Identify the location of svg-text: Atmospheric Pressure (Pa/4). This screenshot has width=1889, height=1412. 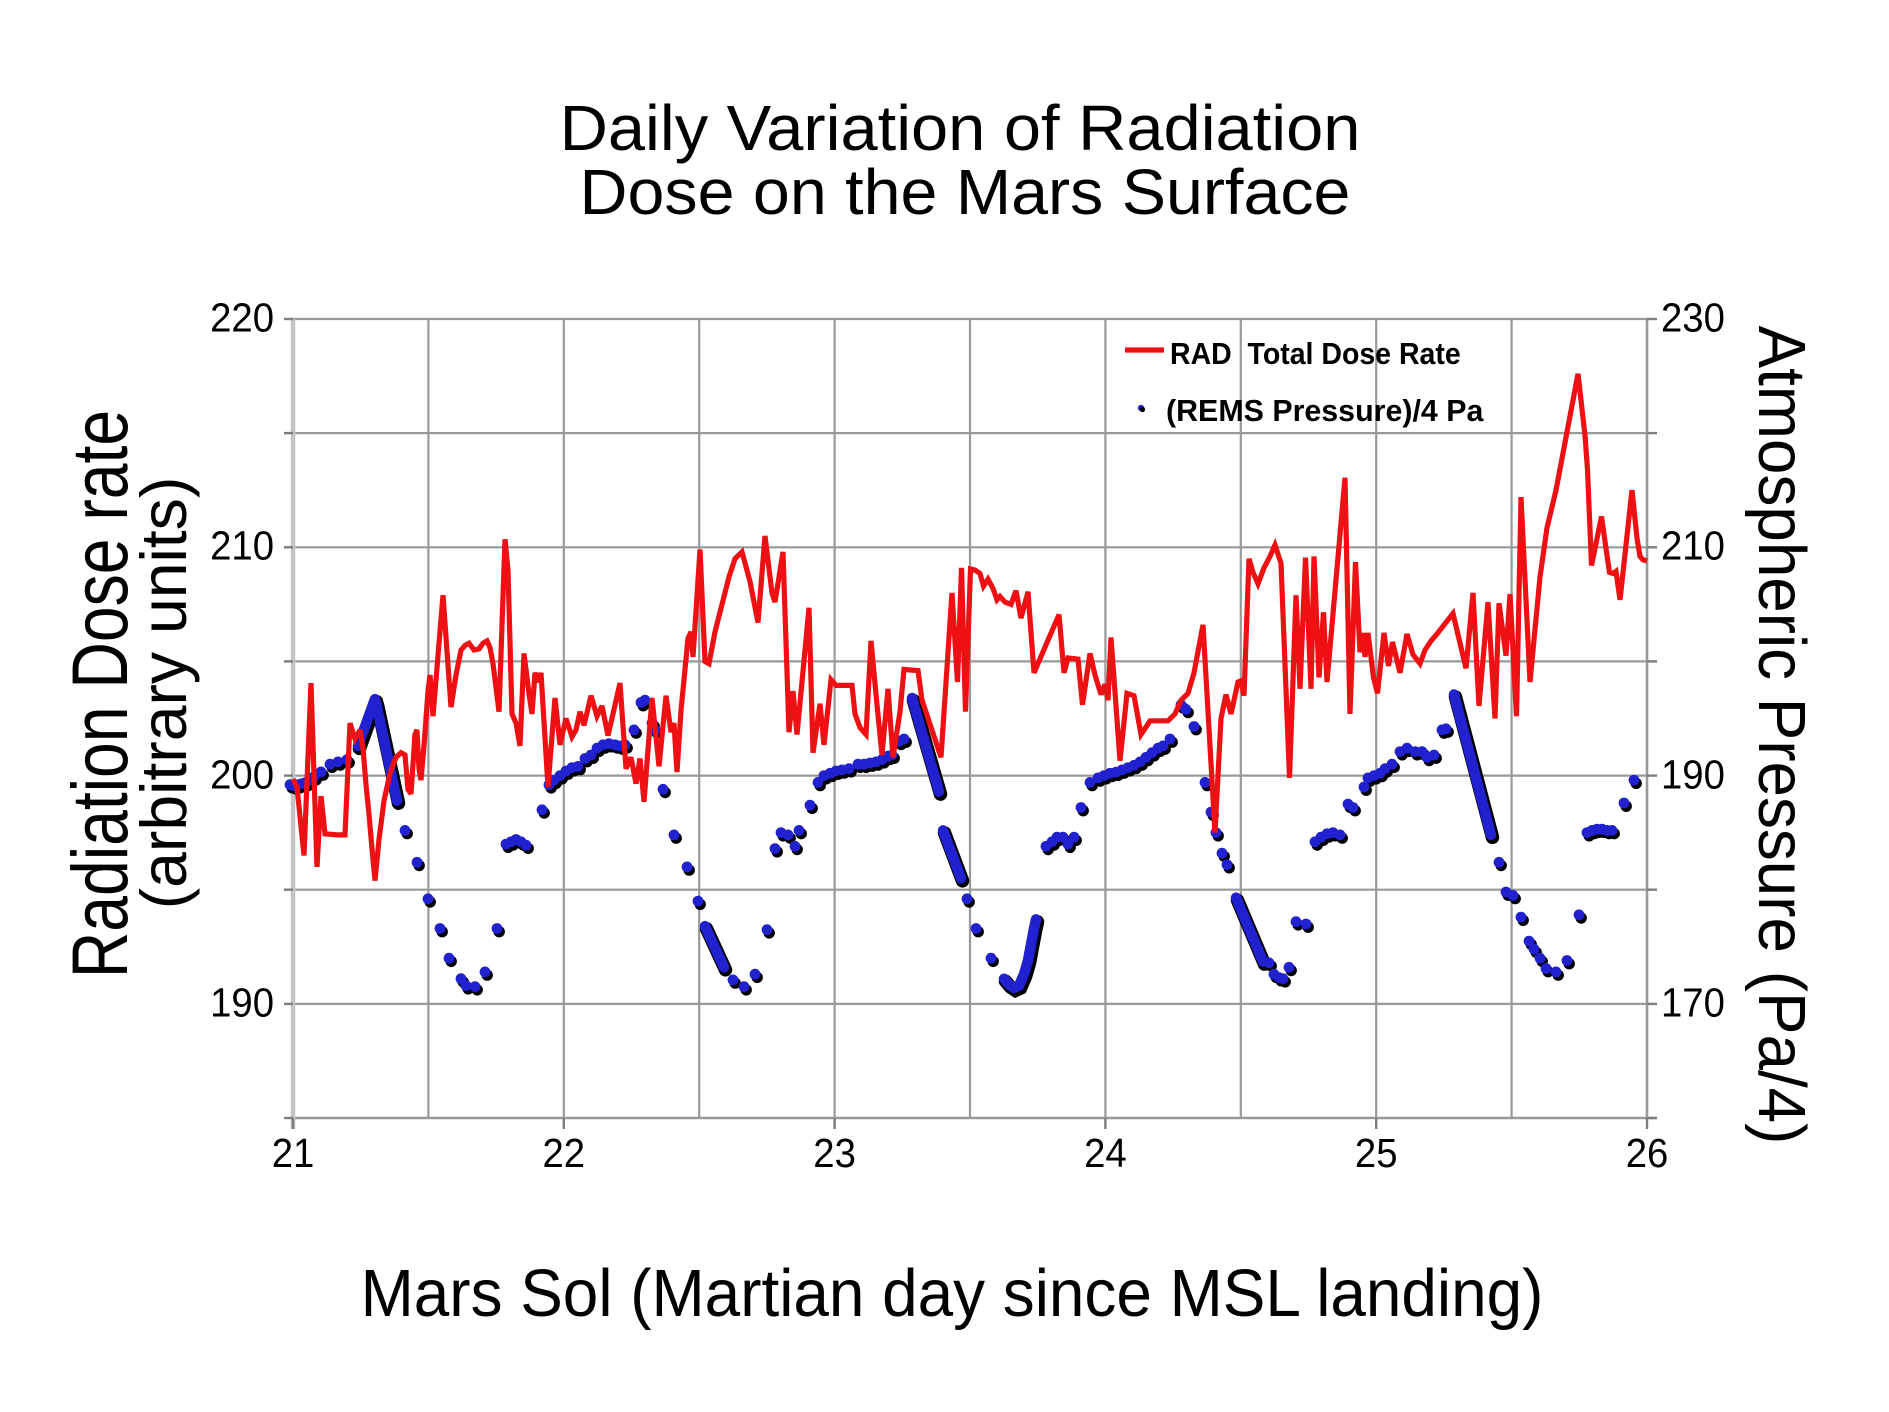
(1782, 735).